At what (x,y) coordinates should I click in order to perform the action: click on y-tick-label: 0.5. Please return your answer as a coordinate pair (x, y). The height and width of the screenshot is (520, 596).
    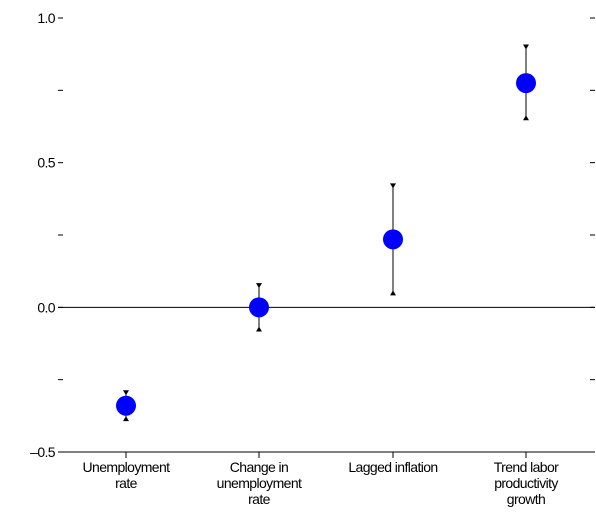
    Looking at the image, I should click on (46, 163).